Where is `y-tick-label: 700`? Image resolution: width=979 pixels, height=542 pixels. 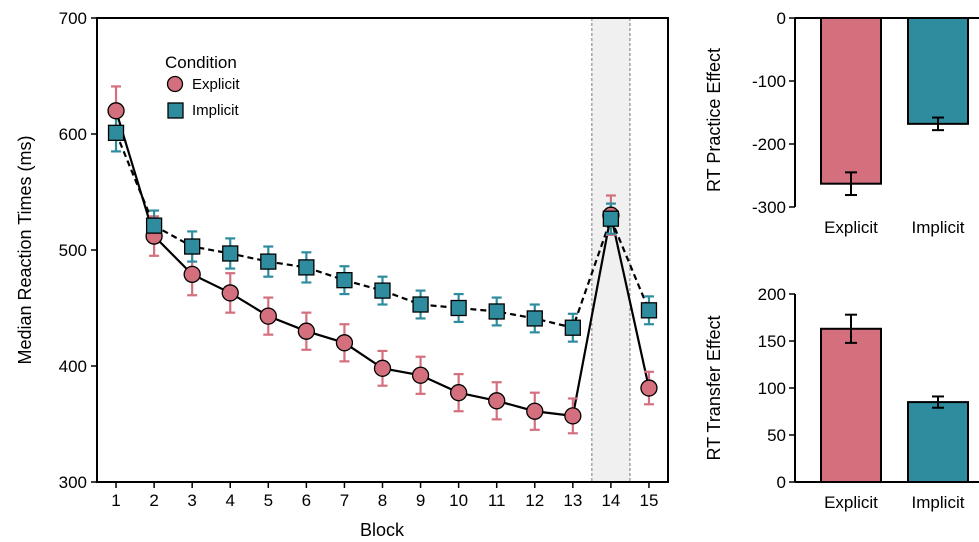
y-tick-label: 700 is located at coordinates (73, 18).